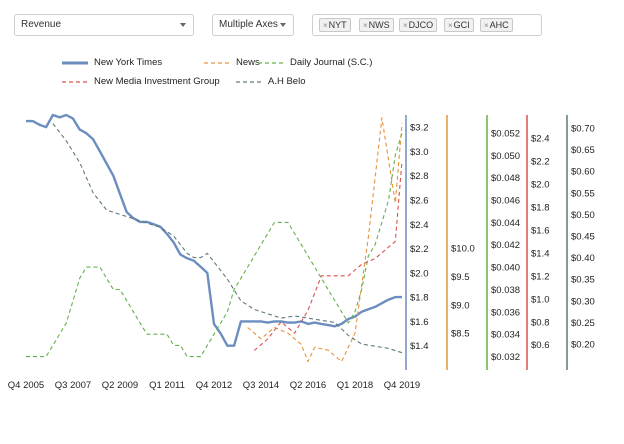 This screenshot has width=624, height=444. What do you see at coordinates (26, 385) in the screenshot?
I see `x-tick-label: Q4 2005` at bounding box center [26, 385].